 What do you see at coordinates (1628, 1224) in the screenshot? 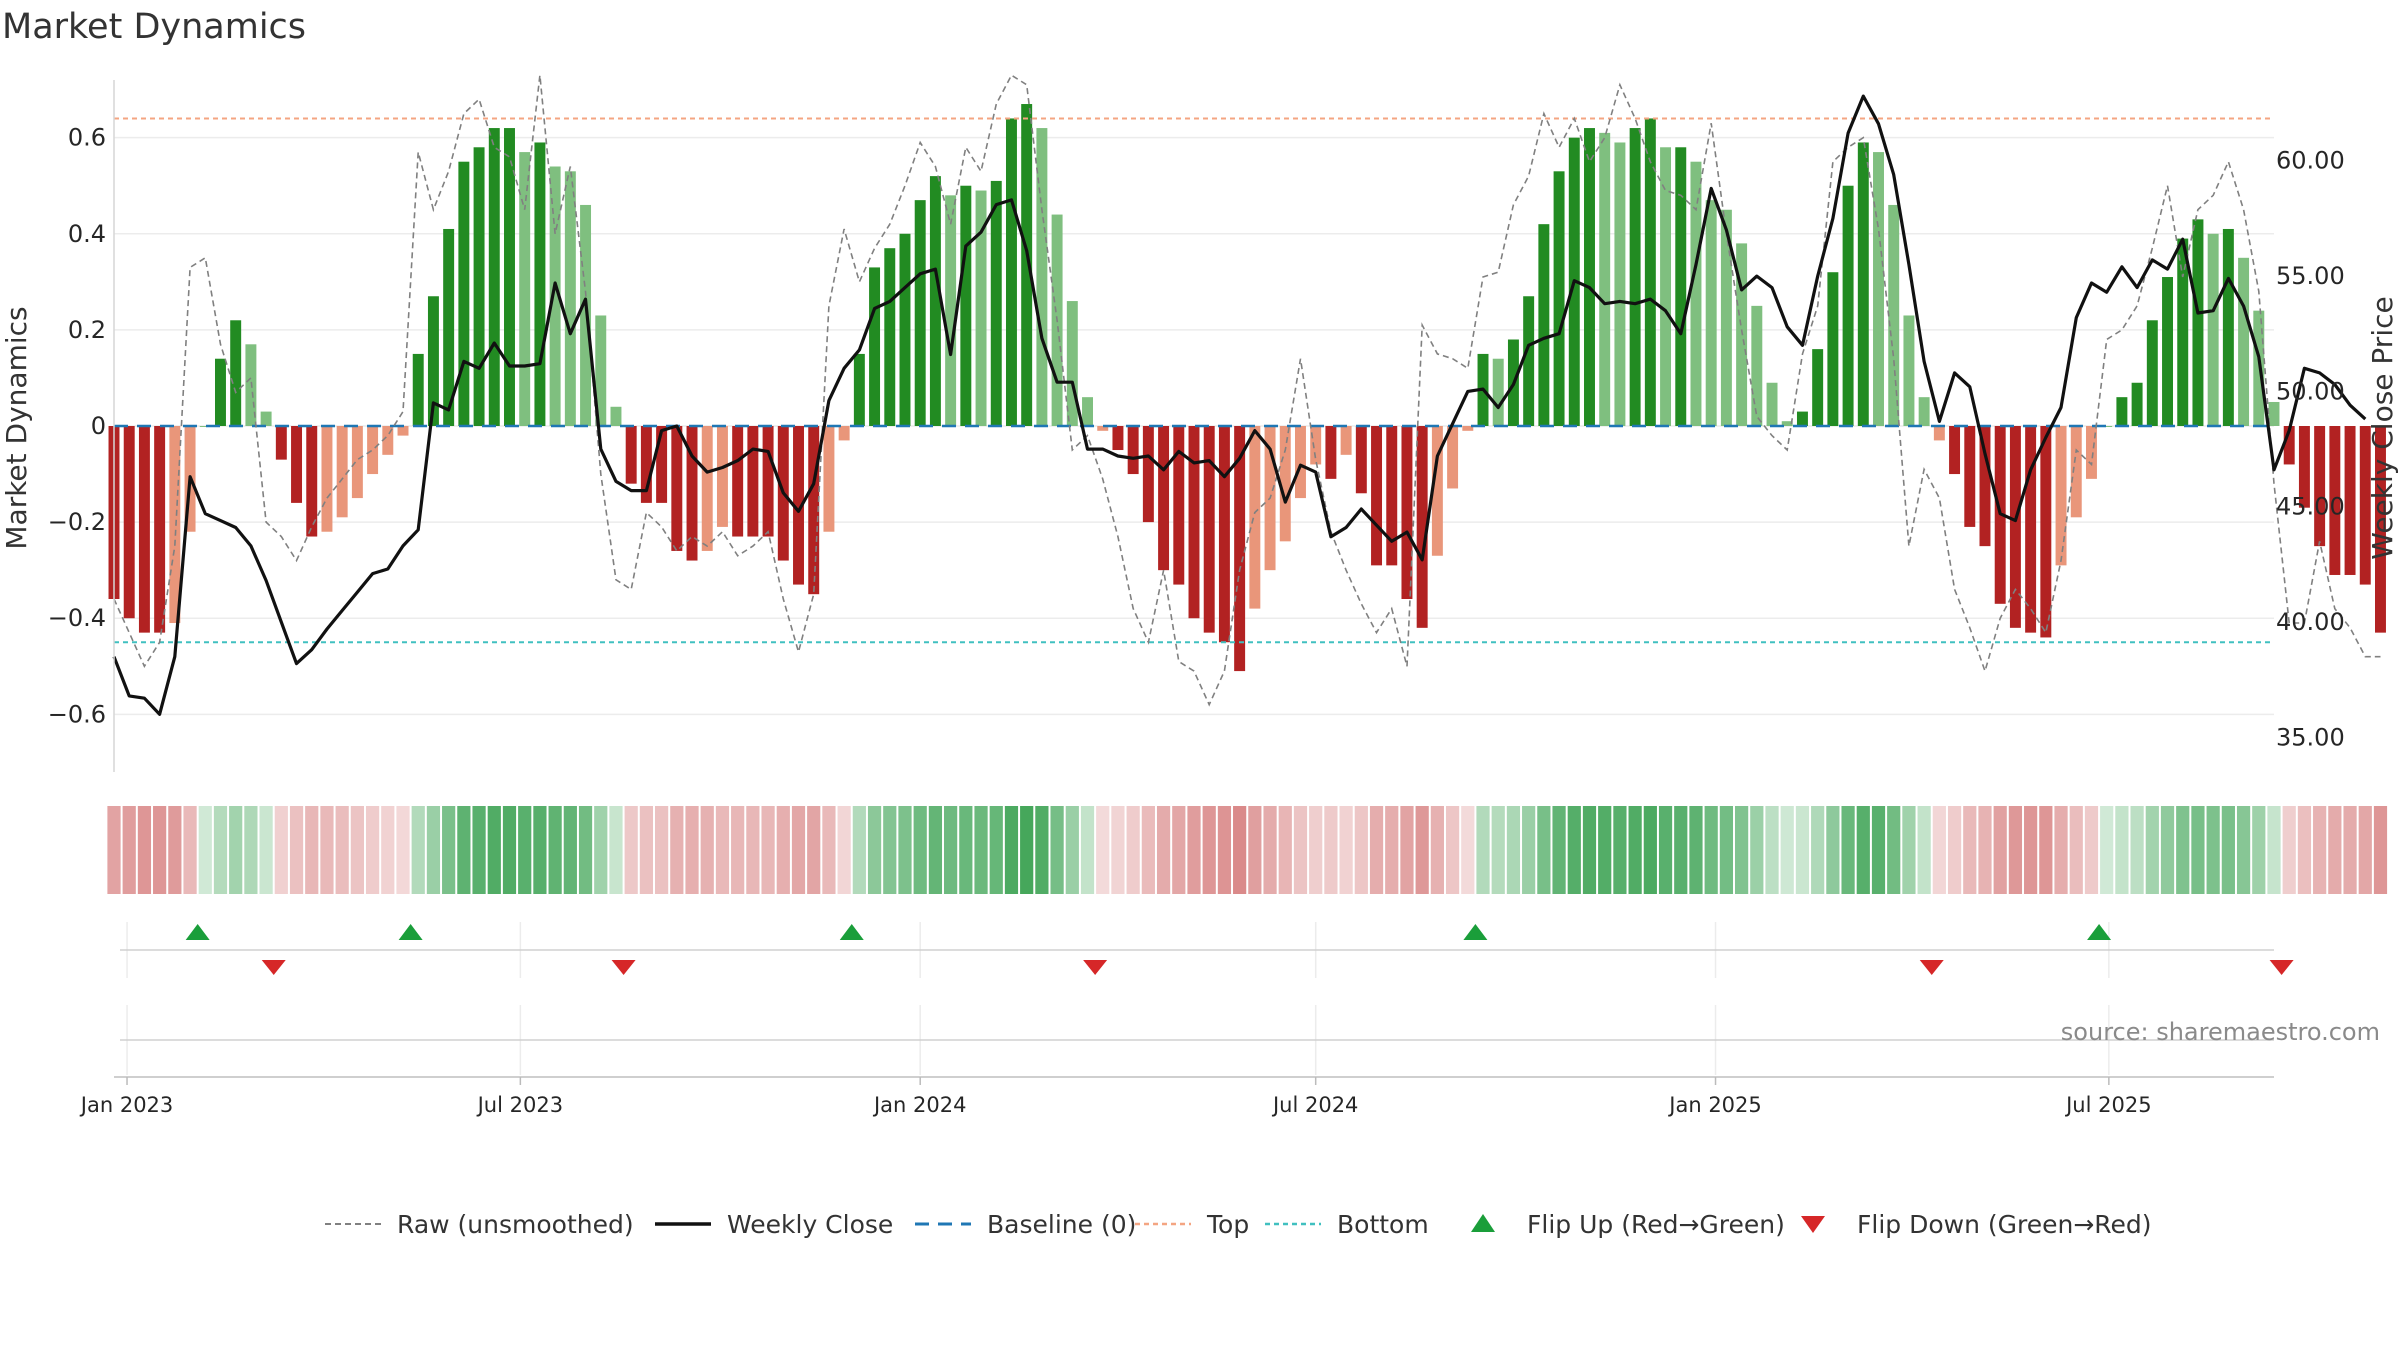
I see `legend-item-flip_up: Flip Up (Red→Green)` at bounding box center [1628, 1224].